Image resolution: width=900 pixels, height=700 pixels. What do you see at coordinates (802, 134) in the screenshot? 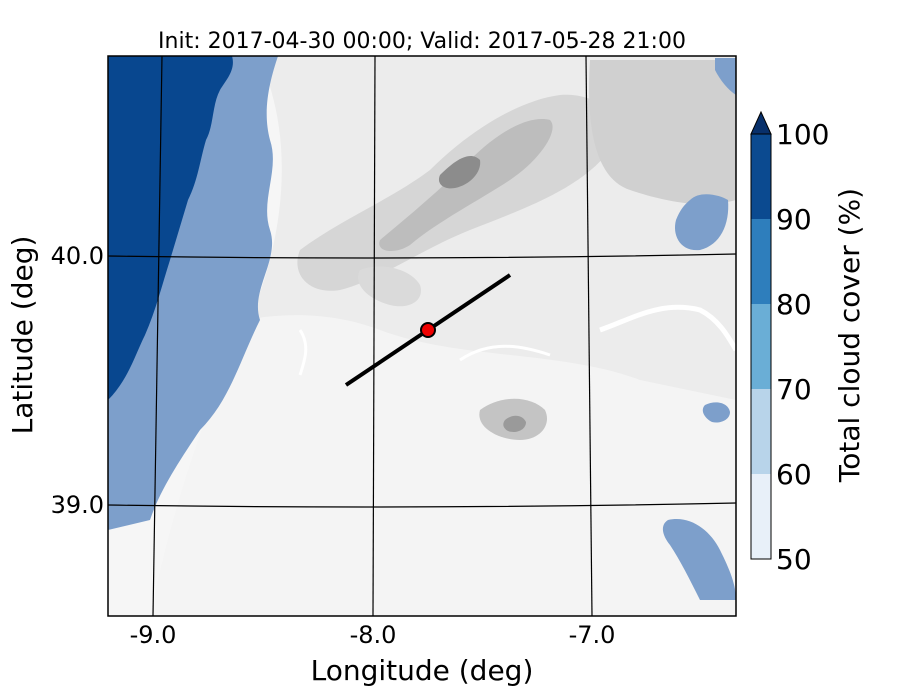
I see `colorbar-tick-label: 100` at bounding box center [802, 134].